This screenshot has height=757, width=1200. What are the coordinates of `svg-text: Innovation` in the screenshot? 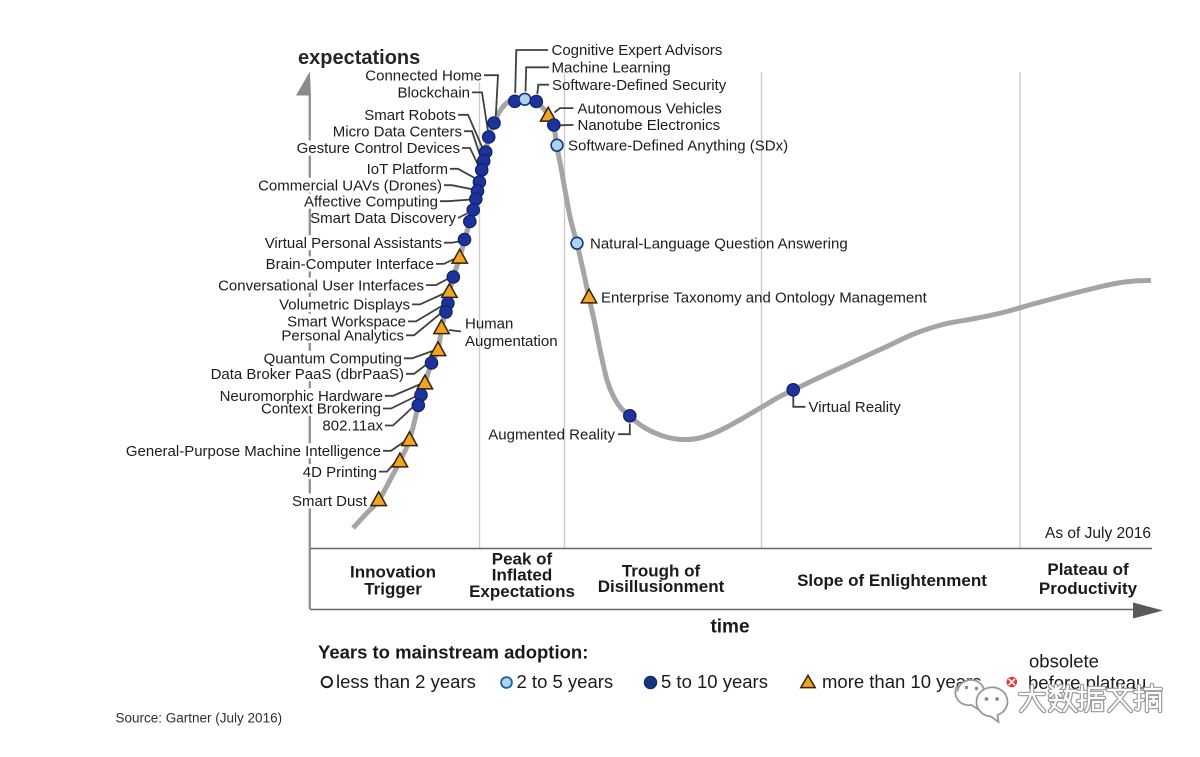 It's located at (393, 572).